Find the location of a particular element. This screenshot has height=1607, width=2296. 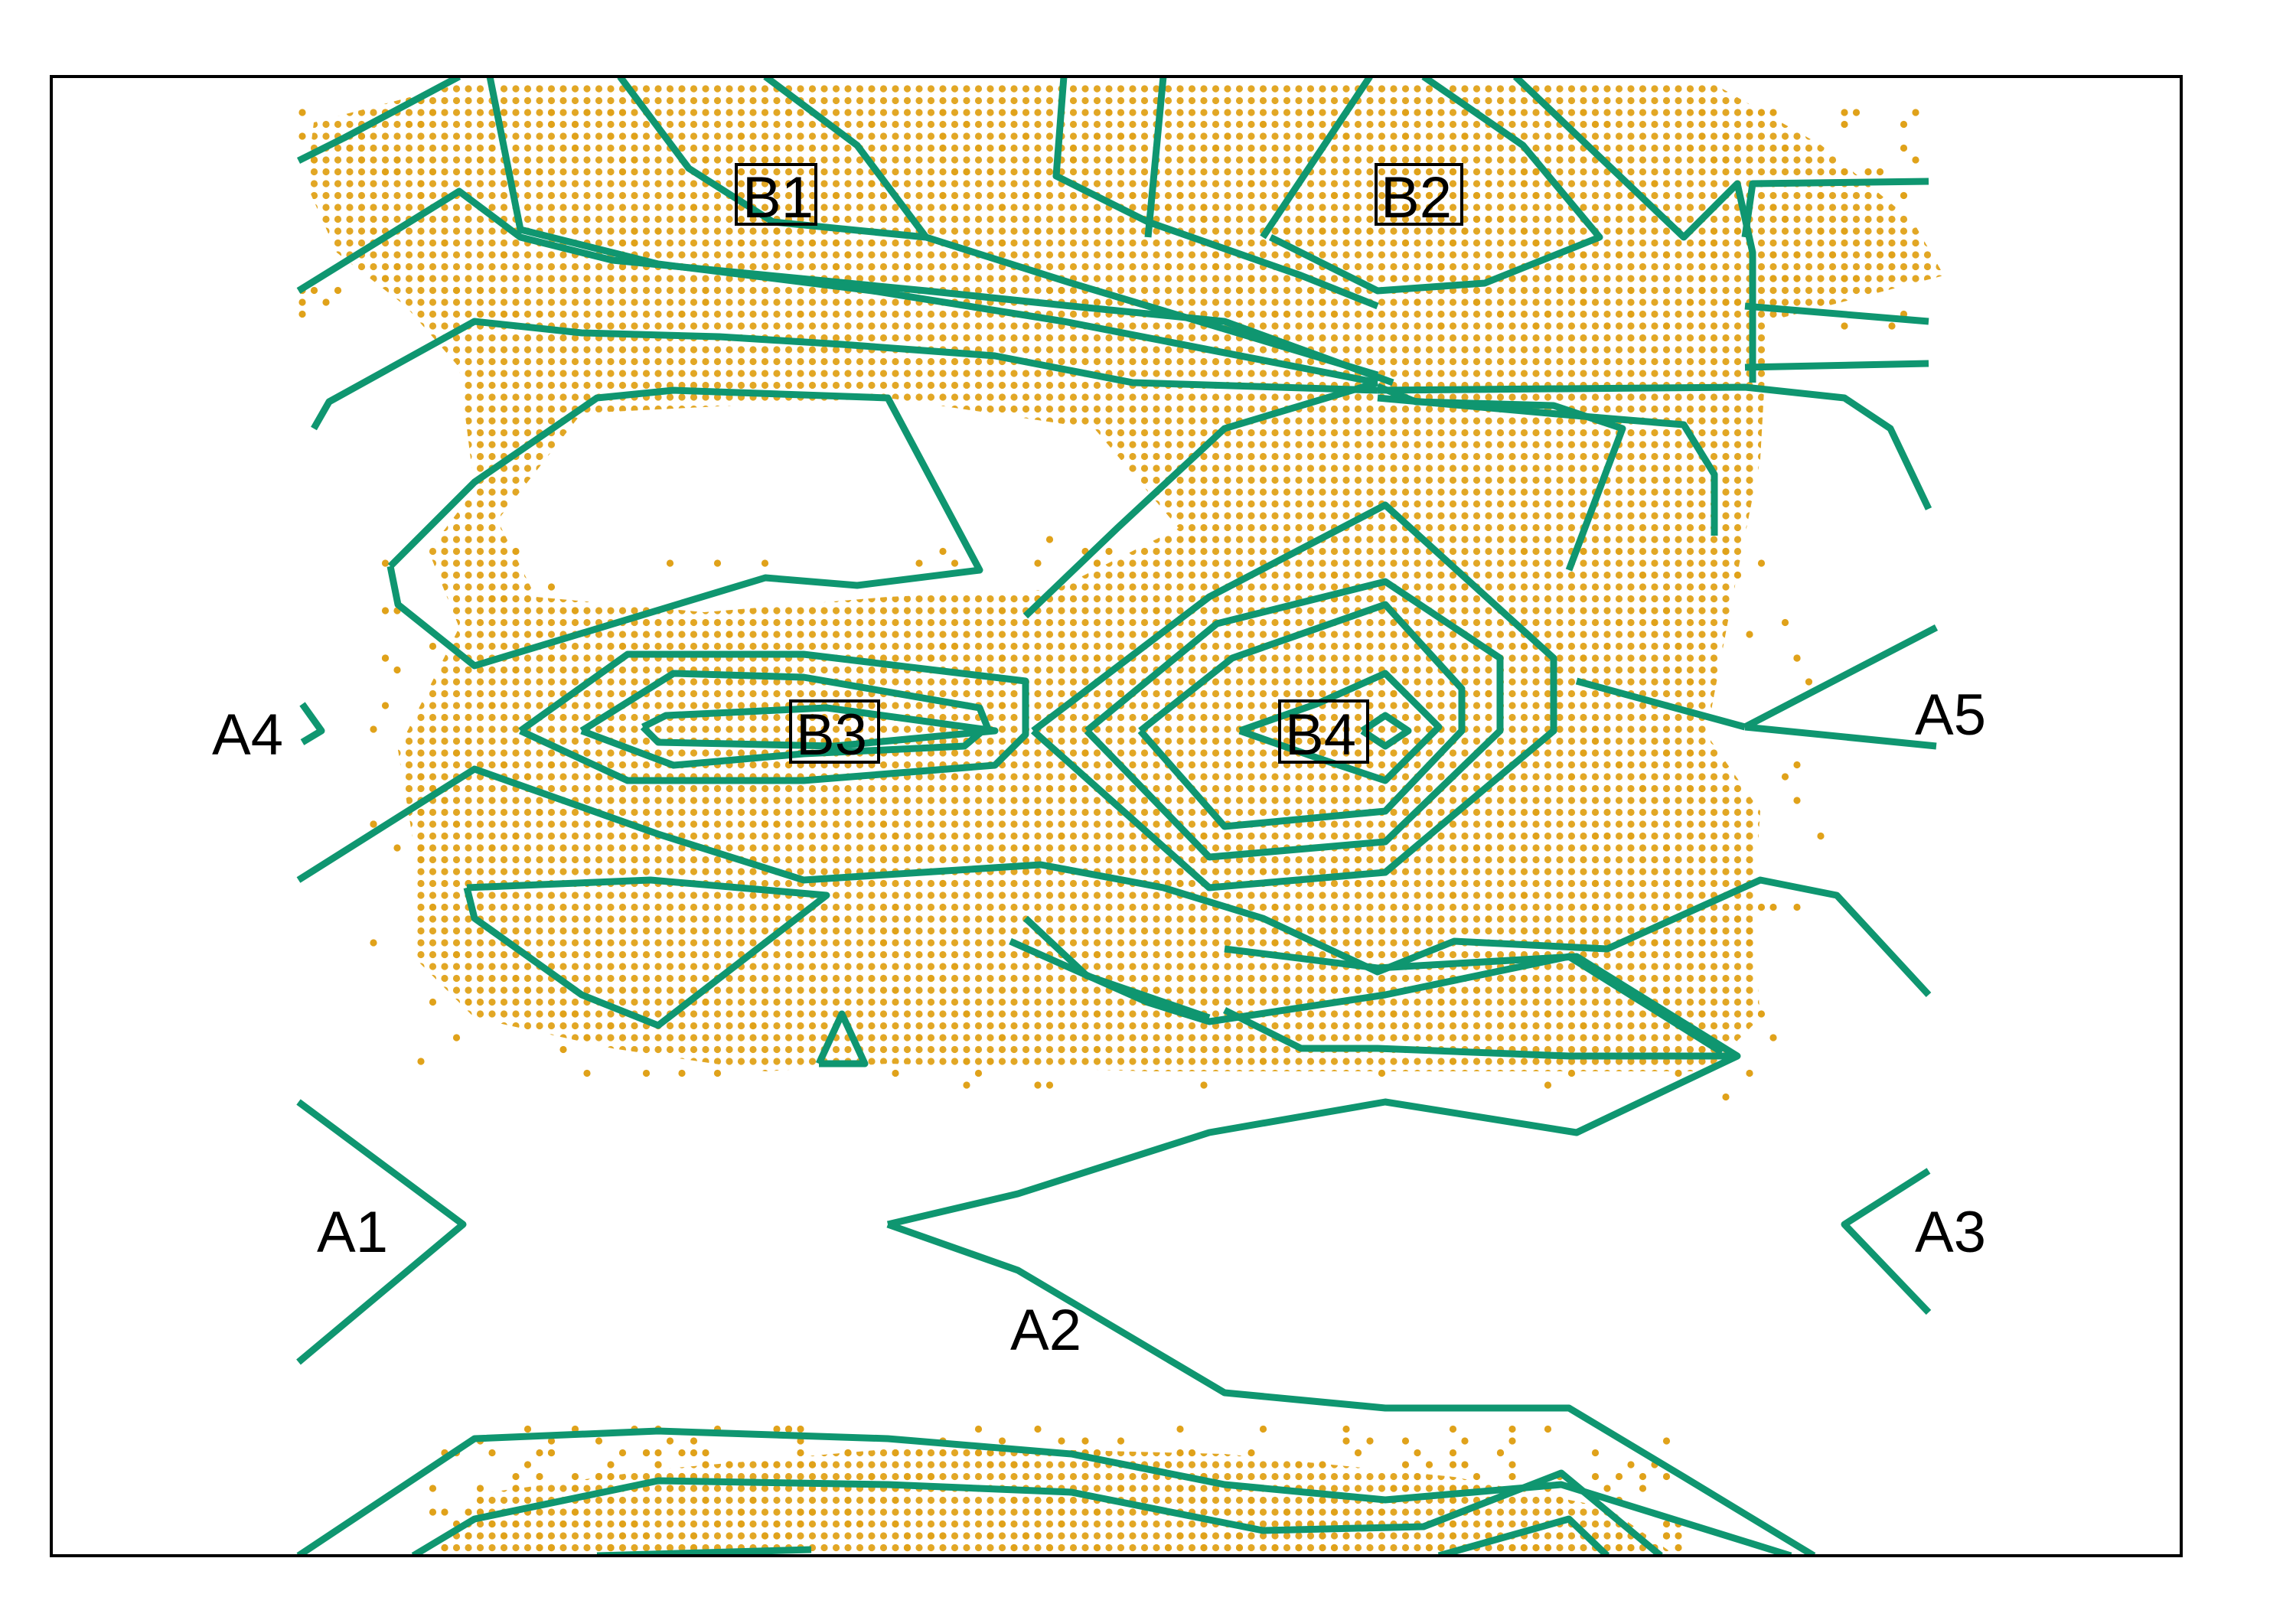

stipple-region-lower is located at coordinates (1054, 1501).